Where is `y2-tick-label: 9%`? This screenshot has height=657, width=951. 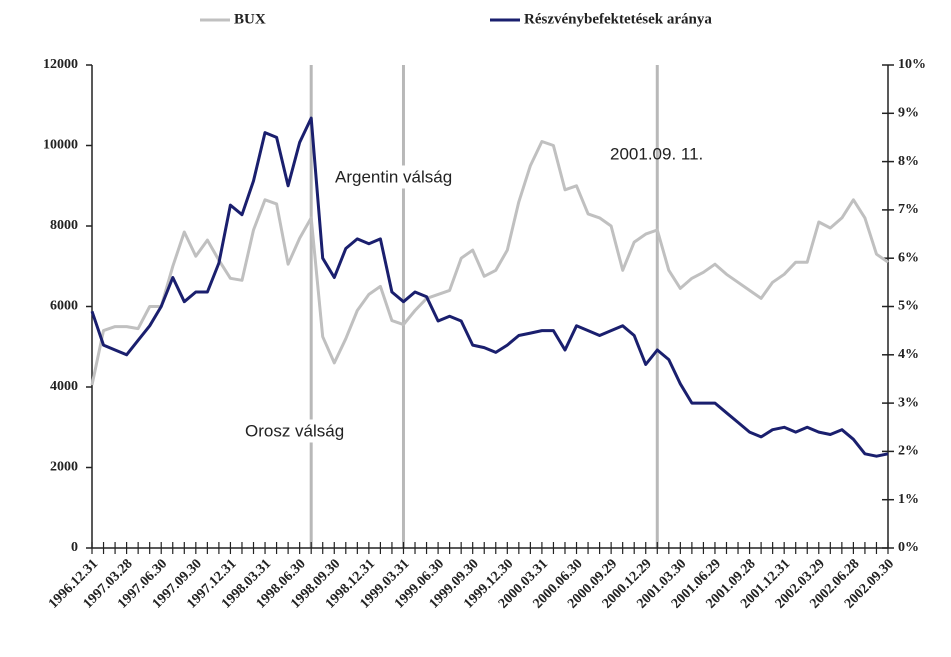 y2-tick-label: 9% is located at coordinates (908, 113).